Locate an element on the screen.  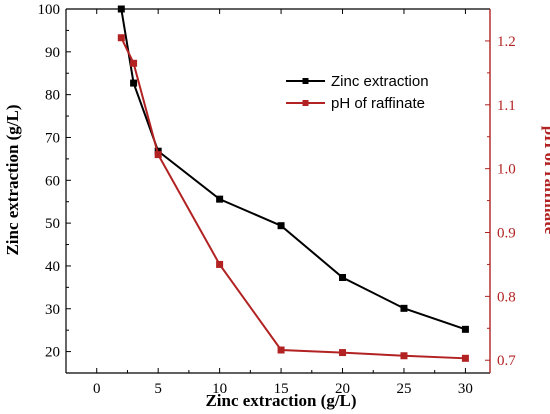
y2-tick-label: 1.0 is located at coordinates (506, 170).